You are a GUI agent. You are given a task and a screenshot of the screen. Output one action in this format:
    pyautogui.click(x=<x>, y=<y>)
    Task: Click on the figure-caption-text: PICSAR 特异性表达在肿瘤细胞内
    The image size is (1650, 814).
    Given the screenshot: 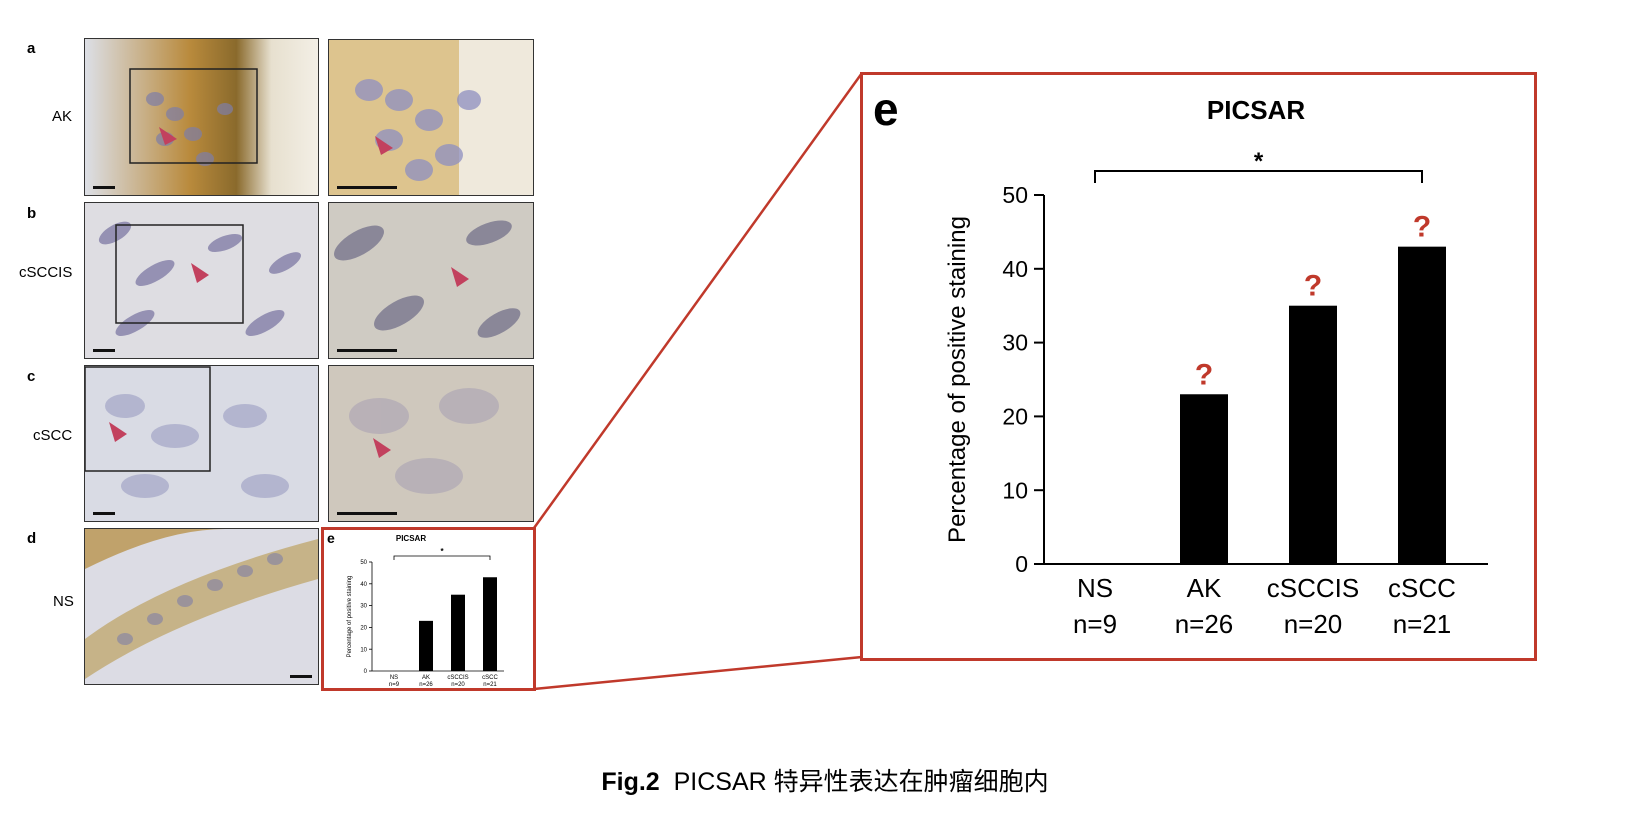 What is the action you would take?
    pyautogui.click(x=861, y=782)
    